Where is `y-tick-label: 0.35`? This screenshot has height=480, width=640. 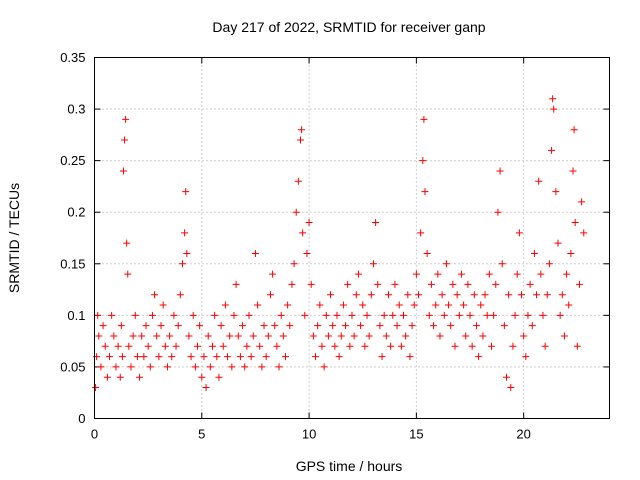
y-tick-label: 0.35 is located at coordinates (72, 57).